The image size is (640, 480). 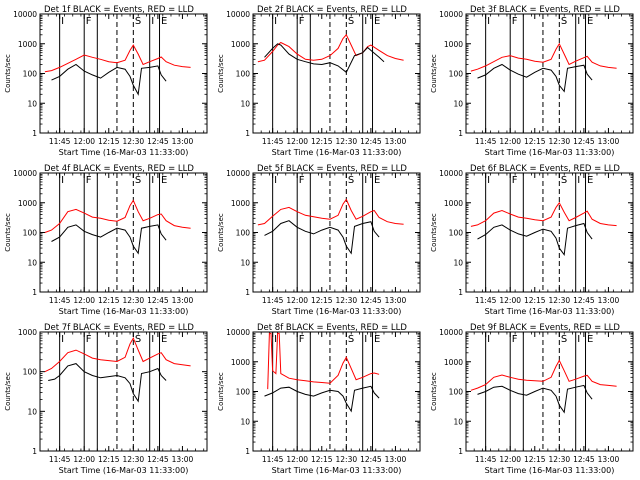 I want to click on chart-title: Det 2f BLACK = Events, RED = LLD, so click(x=332, y=10).